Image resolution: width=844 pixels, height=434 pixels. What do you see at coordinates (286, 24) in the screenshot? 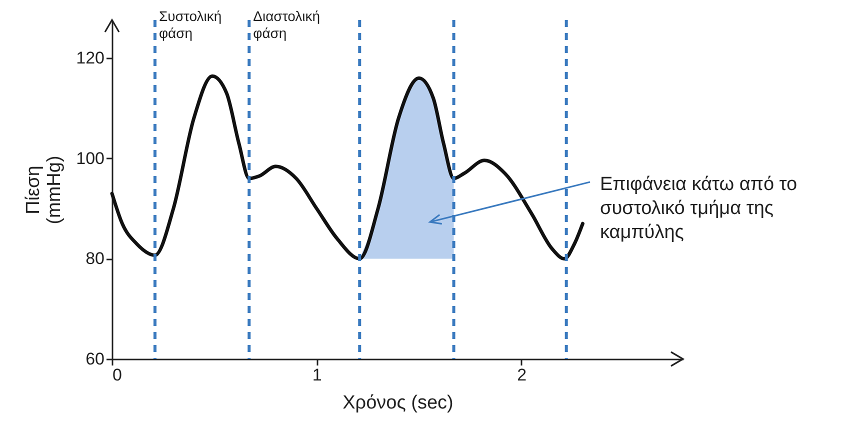
I see `annotation: Διαστολική φάση` at bounding box center [286, 24].